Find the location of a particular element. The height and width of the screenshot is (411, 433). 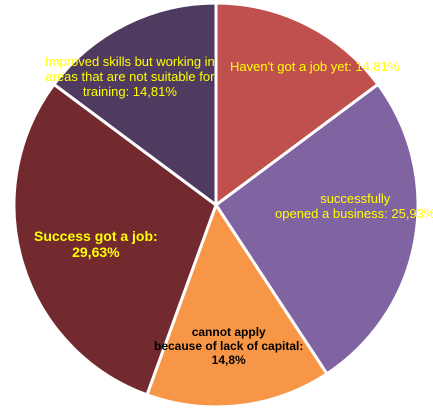

slice-label-opened-business: successfully opened a business: 25,93% is located at coordinates (354, 206).